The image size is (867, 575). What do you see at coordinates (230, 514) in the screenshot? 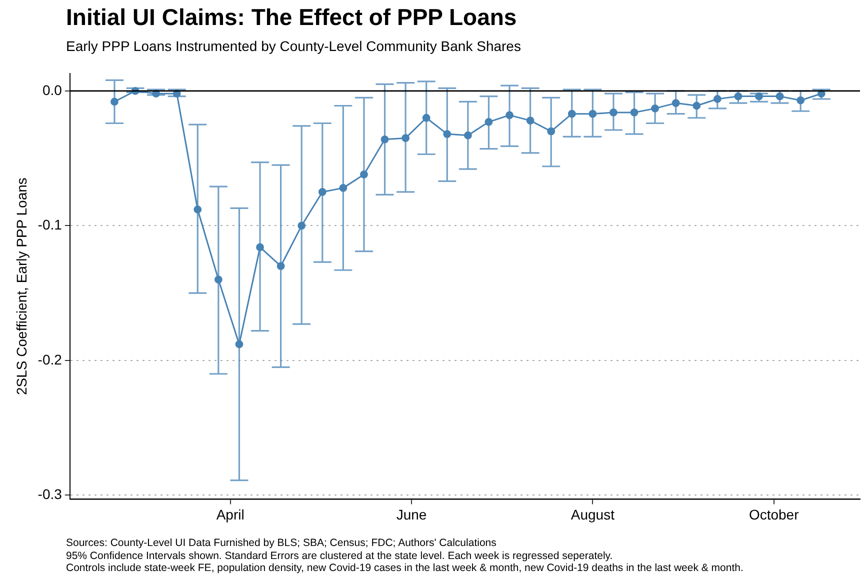
I see `x-tick-label: April` at bounding box center [230, 514].